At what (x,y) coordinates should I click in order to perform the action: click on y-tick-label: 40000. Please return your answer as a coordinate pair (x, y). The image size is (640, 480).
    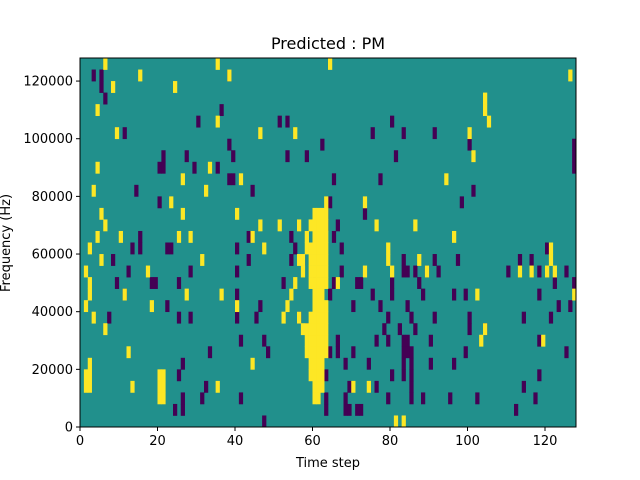
    Looking at the image, I should click on (52, 312).